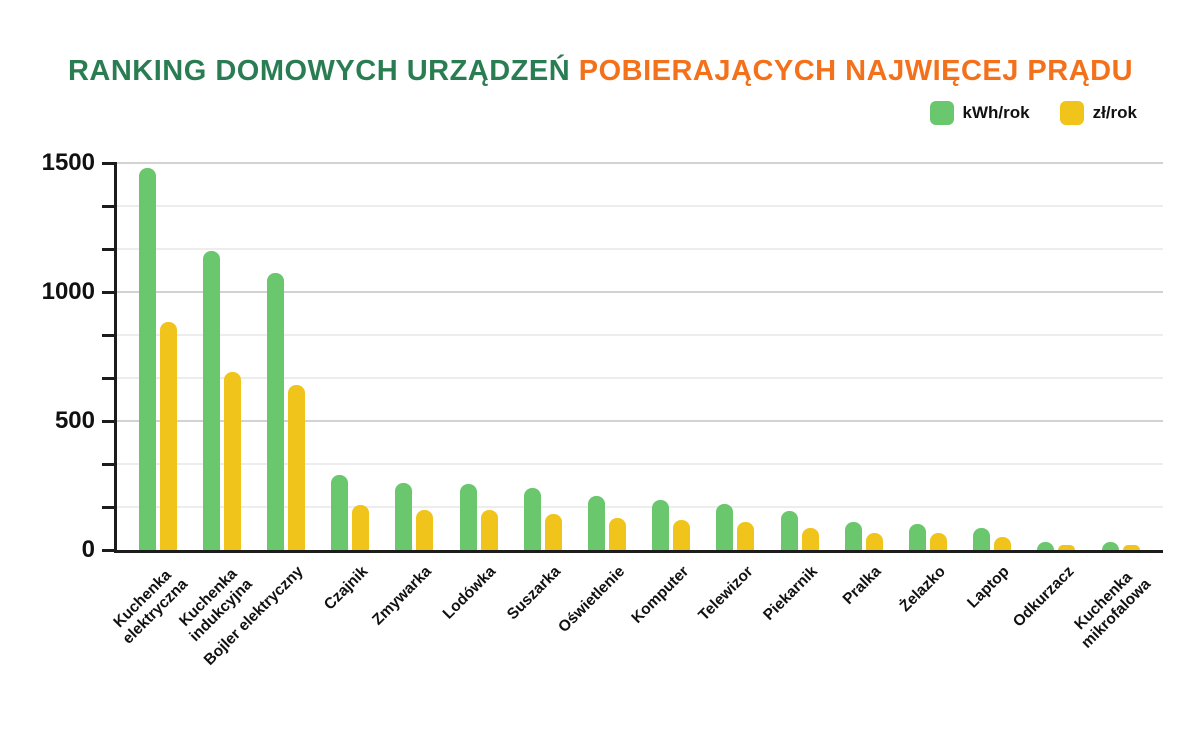 Image resolution: width=1201 pixels, height=741 pixels. What do you see at coordinates (1071, 113) in the screenshot?
I see `legend-swatch-yellow` at bounding box center [1071, 113].